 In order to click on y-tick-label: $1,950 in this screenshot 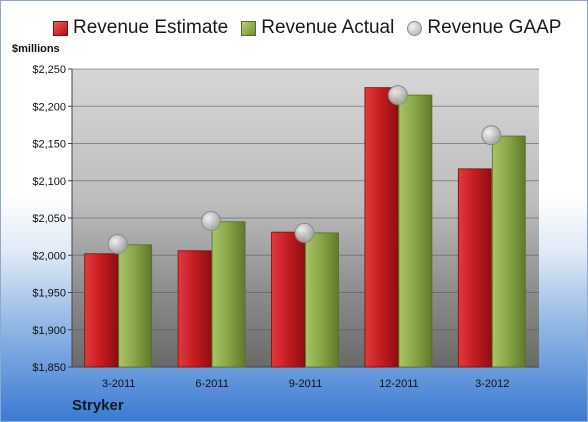, I will do `click(49, 294)`.